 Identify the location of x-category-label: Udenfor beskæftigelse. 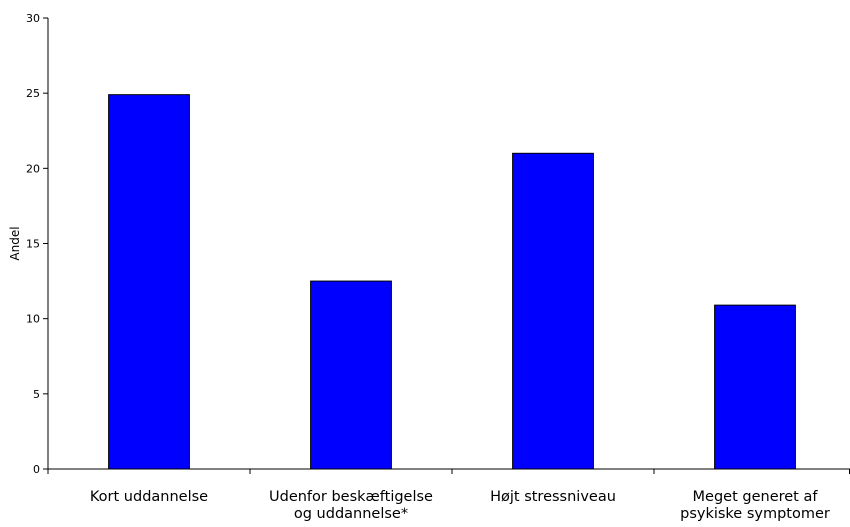
(351, 497).